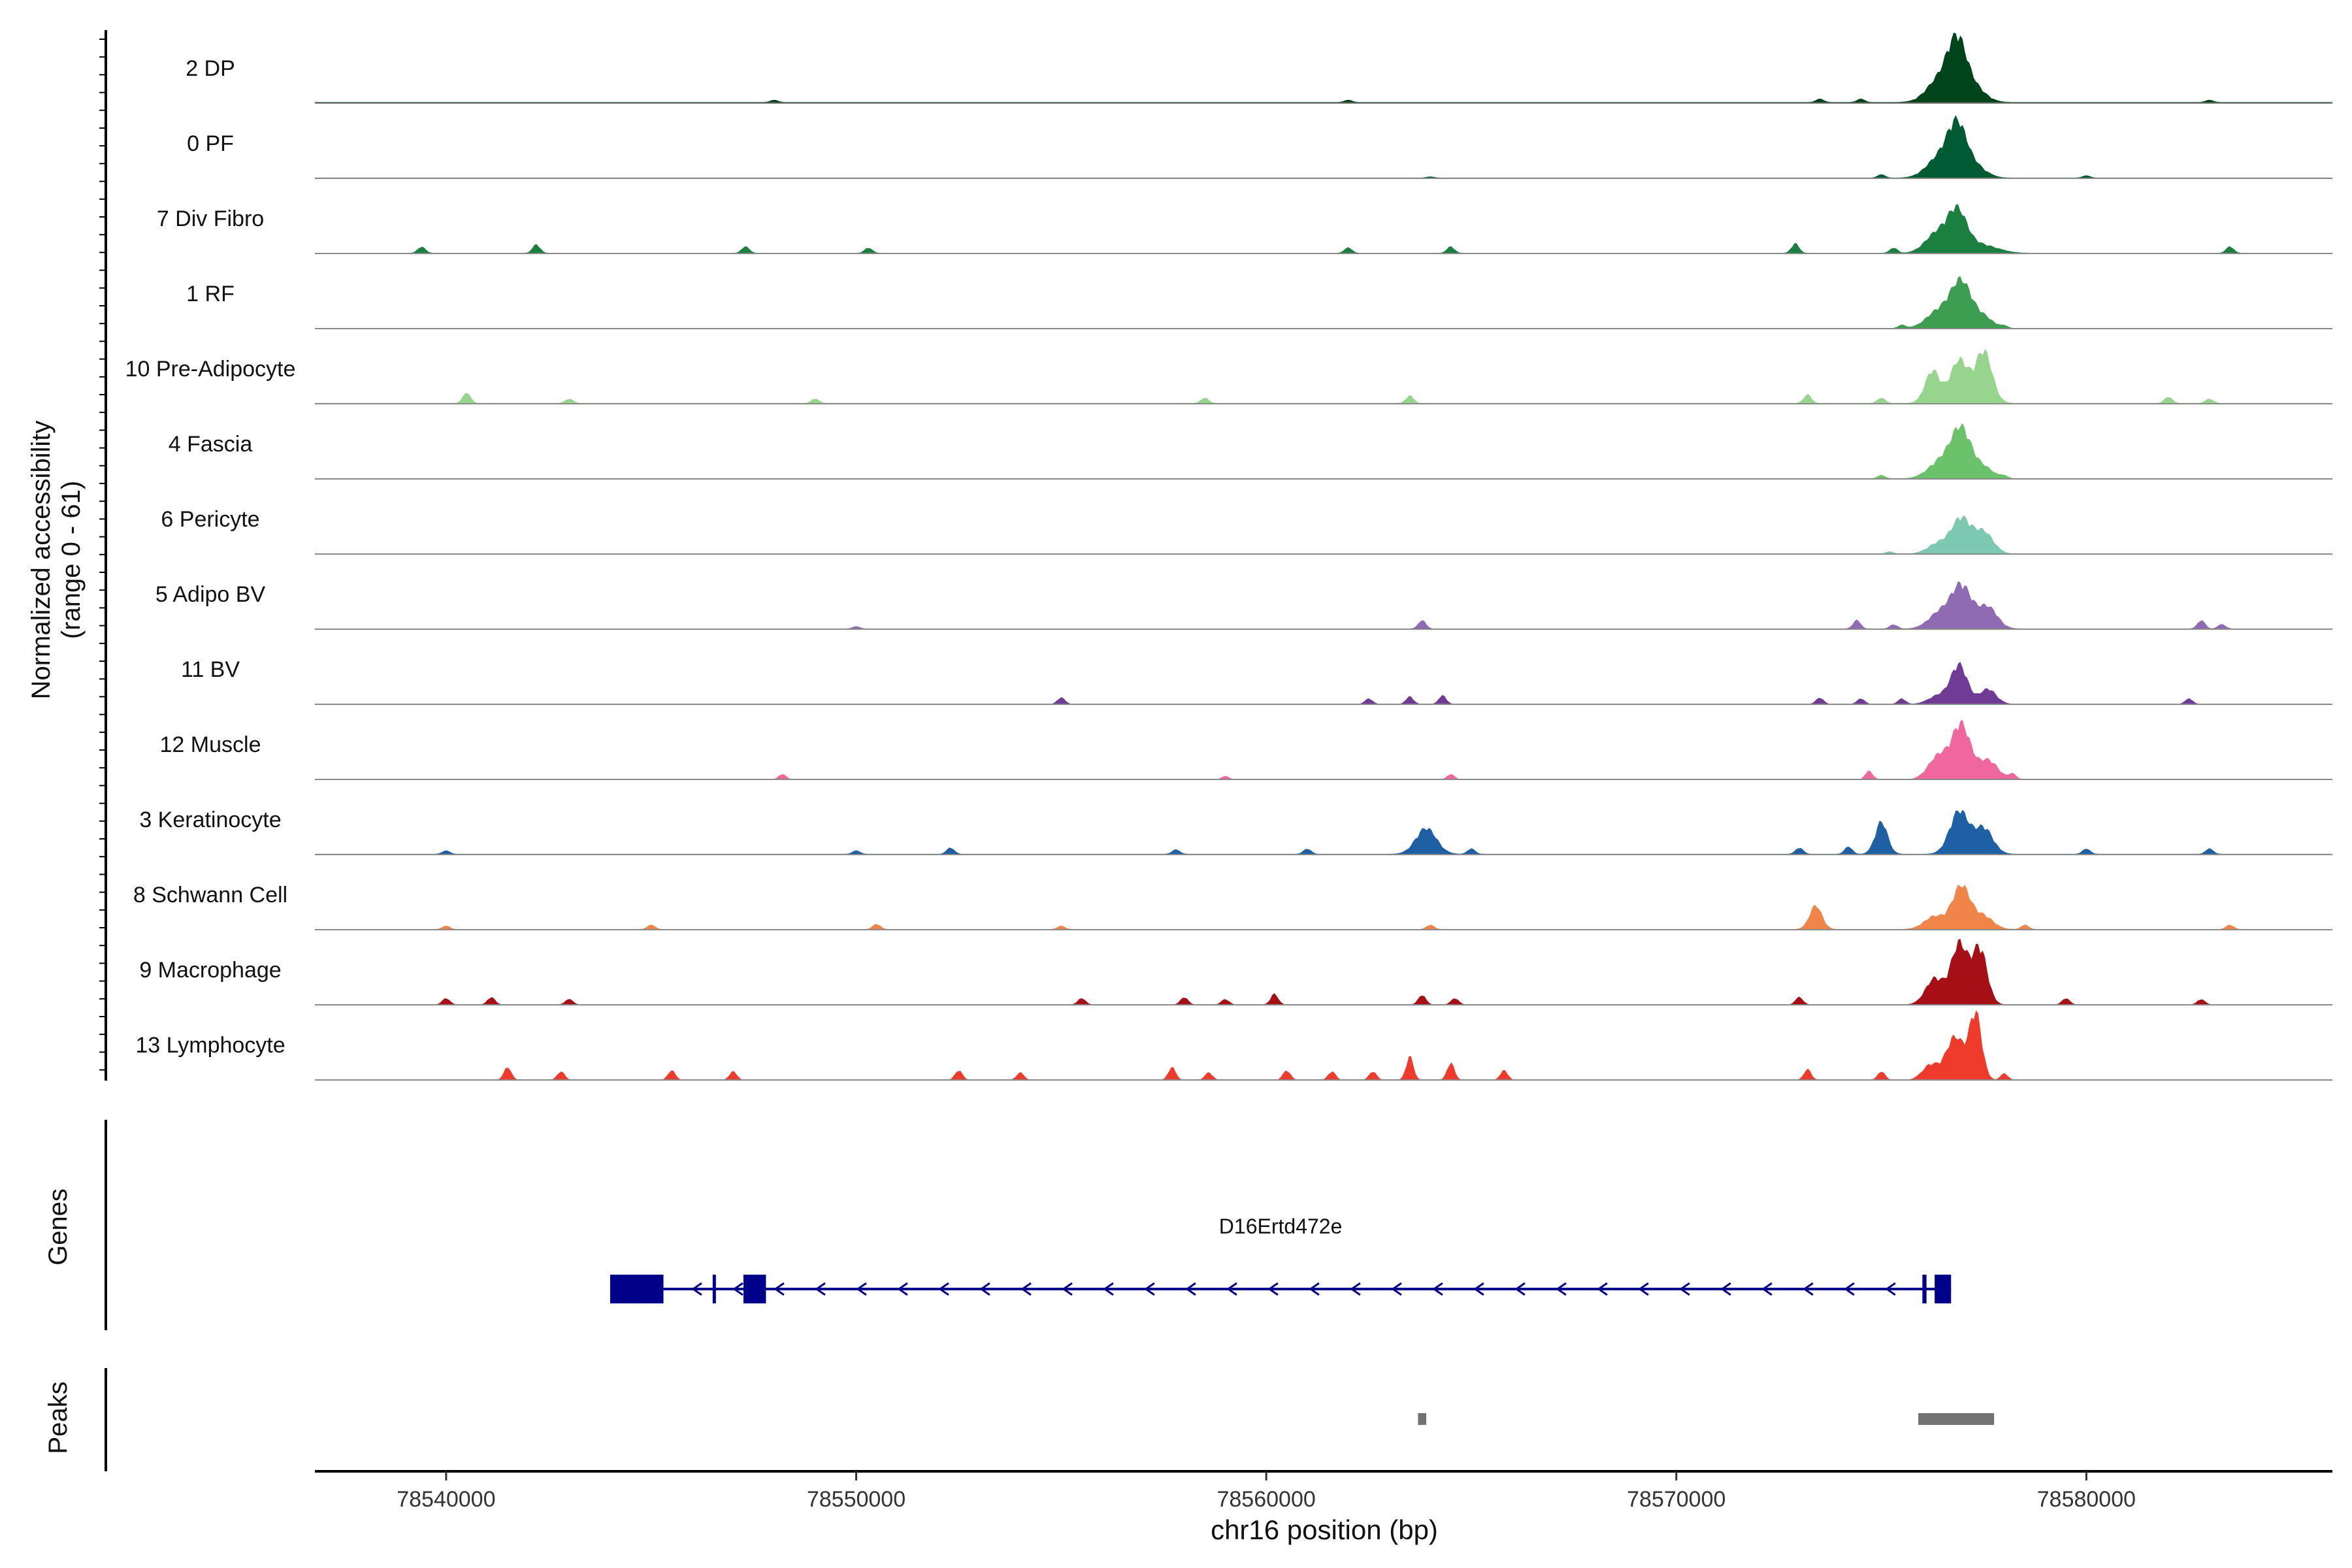 Image resolution: width=2352 pixels, height=1568 pixels. What do you see at coordinates (210, 1045) in the screenshot?
I see `track-label: 13 Lymphocyte` at bounding box center [210, 1045].